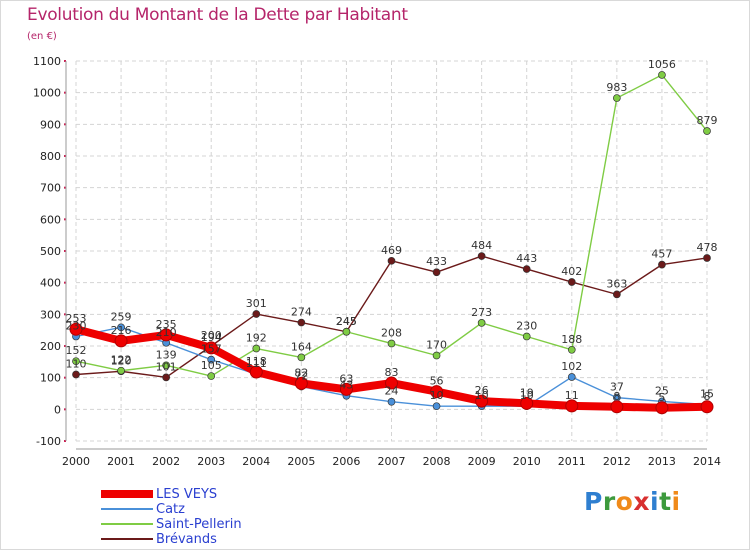  What do you see at coordinates (346, 461) in the screenshot?
I see `x-tick-label: 2006` at bounding box center [346, 461].